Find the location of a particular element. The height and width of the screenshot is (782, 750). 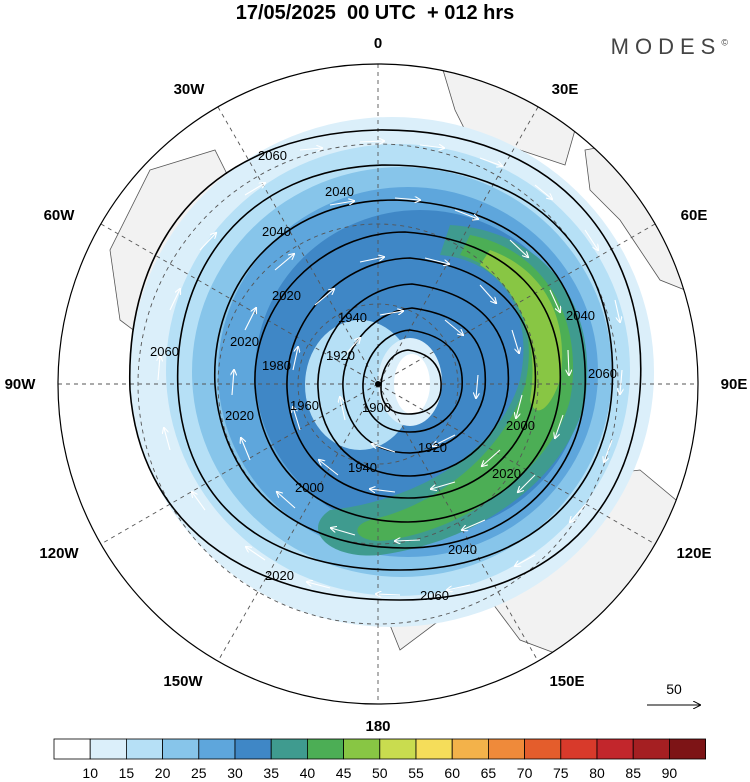

colorbar-tick-label: 25 is located at coordinates (199, 773).